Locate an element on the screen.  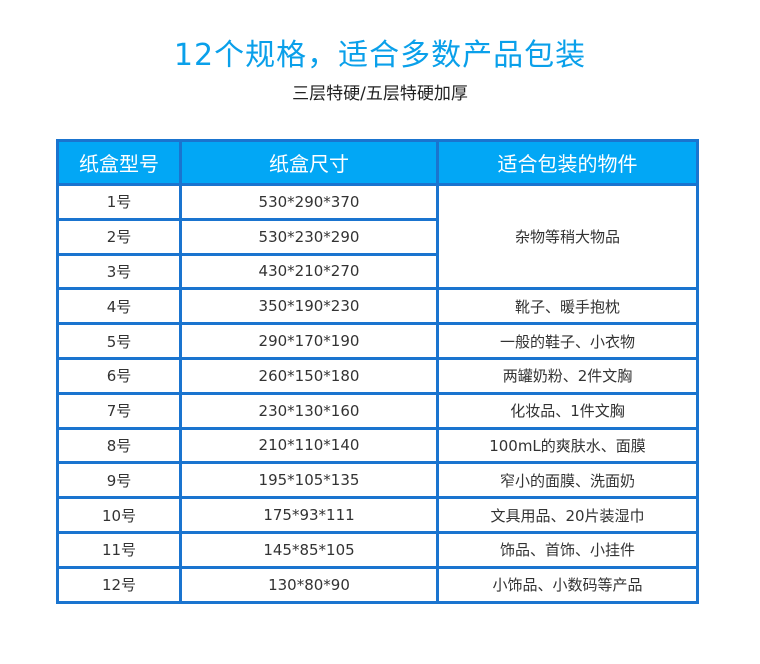
cell-items: 窄小的面膜、洗面奶 is located at coordinates (567, 480).